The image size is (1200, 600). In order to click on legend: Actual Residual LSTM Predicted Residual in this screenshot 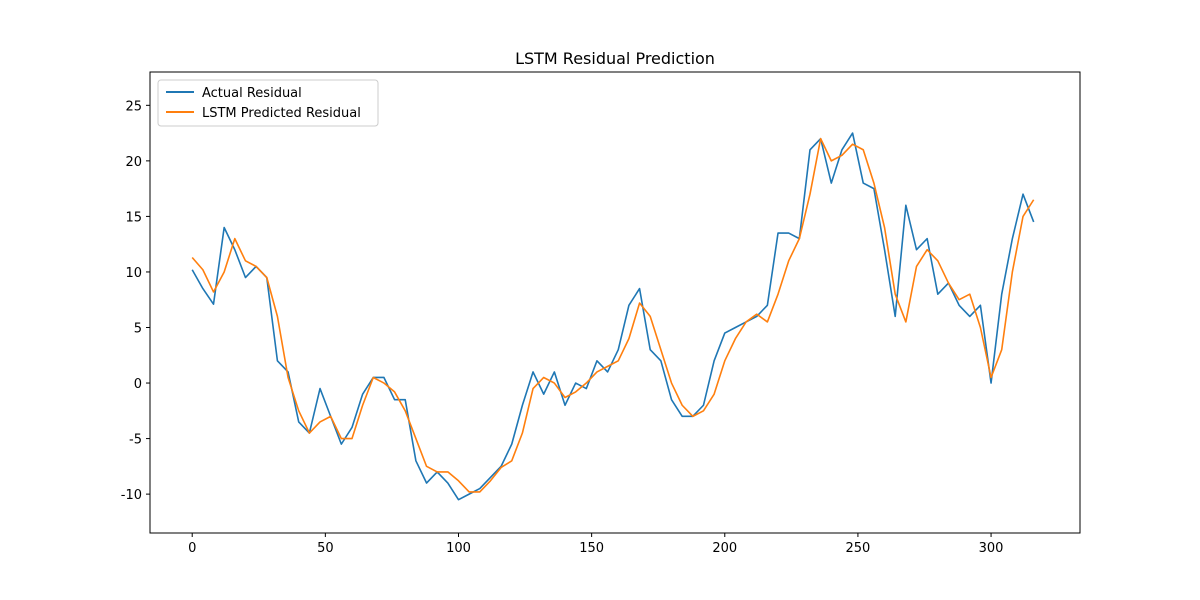, I will do `click(268, 103)`.